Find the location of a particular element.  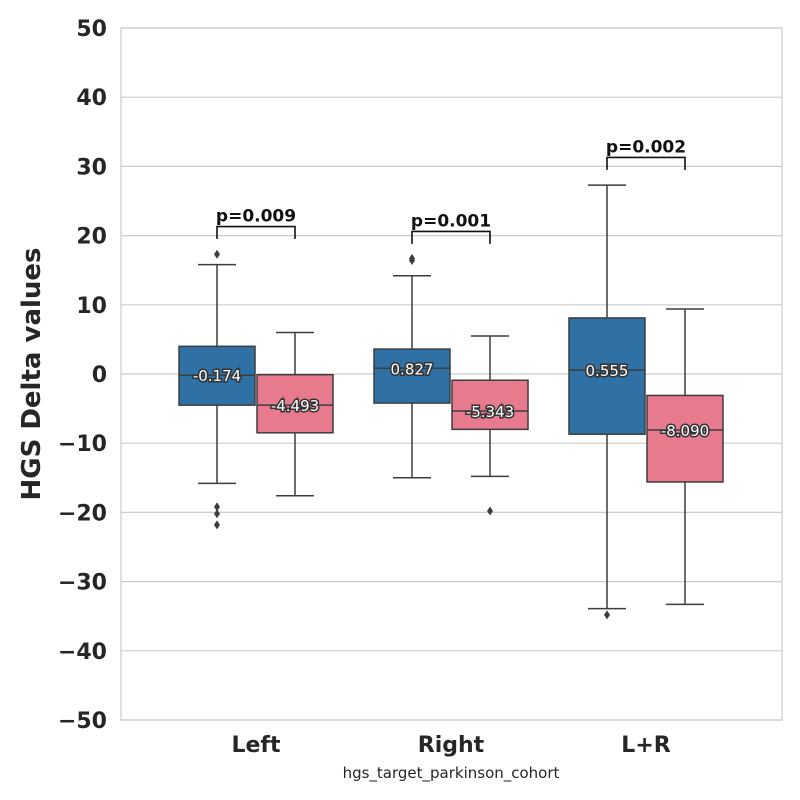

x-tick-label: L+R is located at coordinates (645, 745).